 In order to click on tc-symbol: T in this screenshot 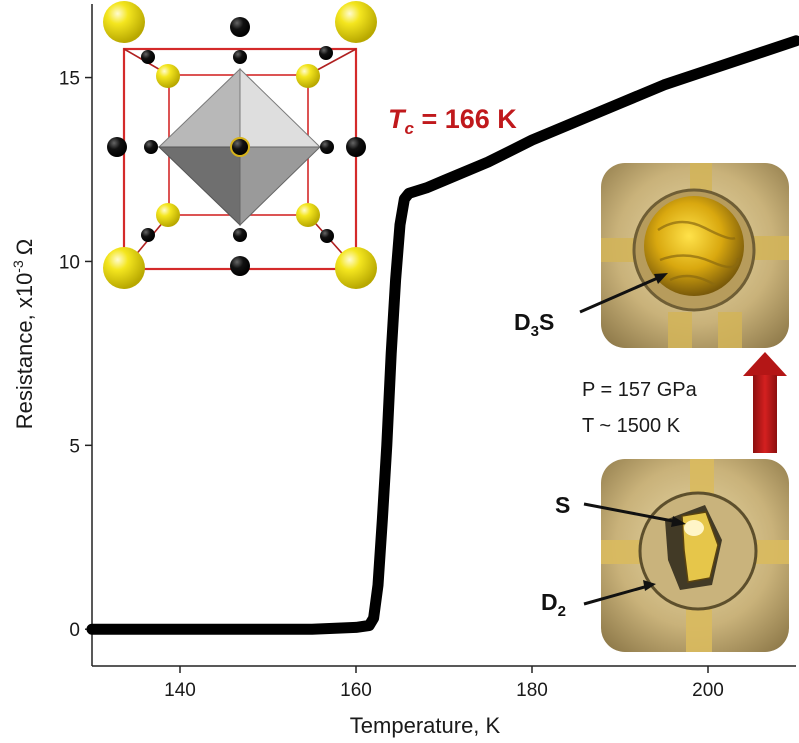, I will do `click(397, 119)`.